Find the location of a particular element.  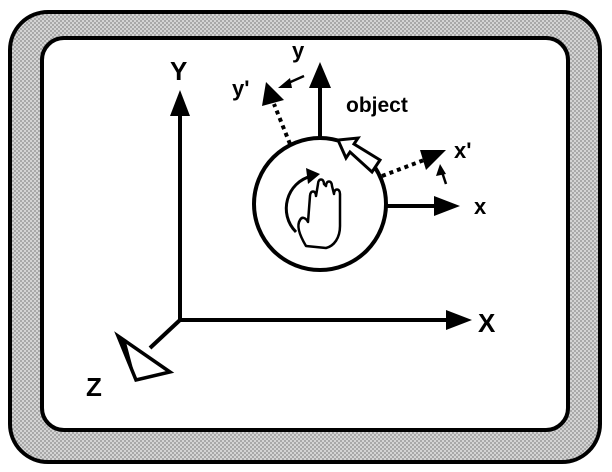

rotation-arrow-icon is located at coordinates (302, 201).